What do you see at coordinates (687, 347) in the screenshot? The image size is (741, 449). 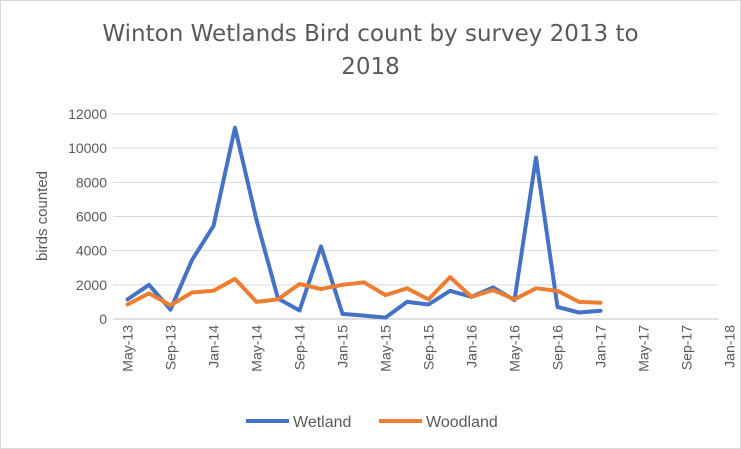 I see `x-tick-label: Sep-17` at bounding box center [687, 347].